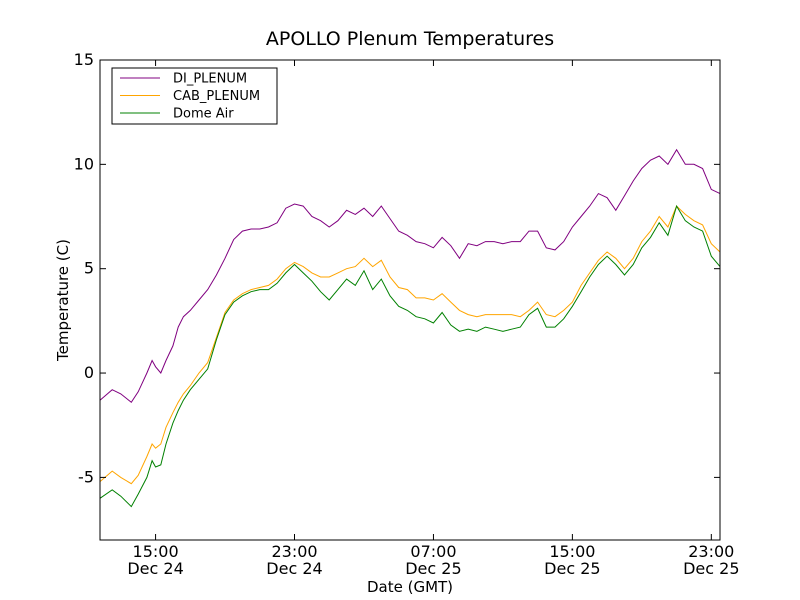 This screenshot has height=600, width=800. Describe the element at coordinates (216, 96) in the screenshot. I see `legend-label: CAB_PLENUM` at that location.